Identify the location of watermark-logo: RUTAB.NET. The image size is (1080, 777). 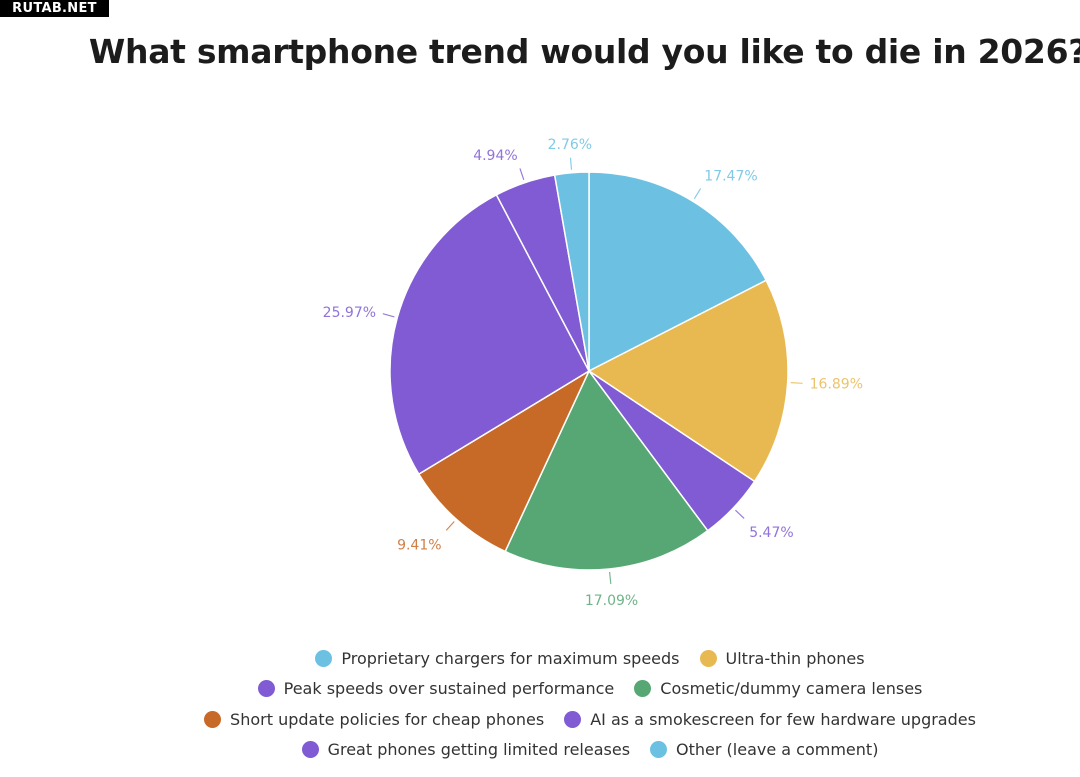
(54, 8).